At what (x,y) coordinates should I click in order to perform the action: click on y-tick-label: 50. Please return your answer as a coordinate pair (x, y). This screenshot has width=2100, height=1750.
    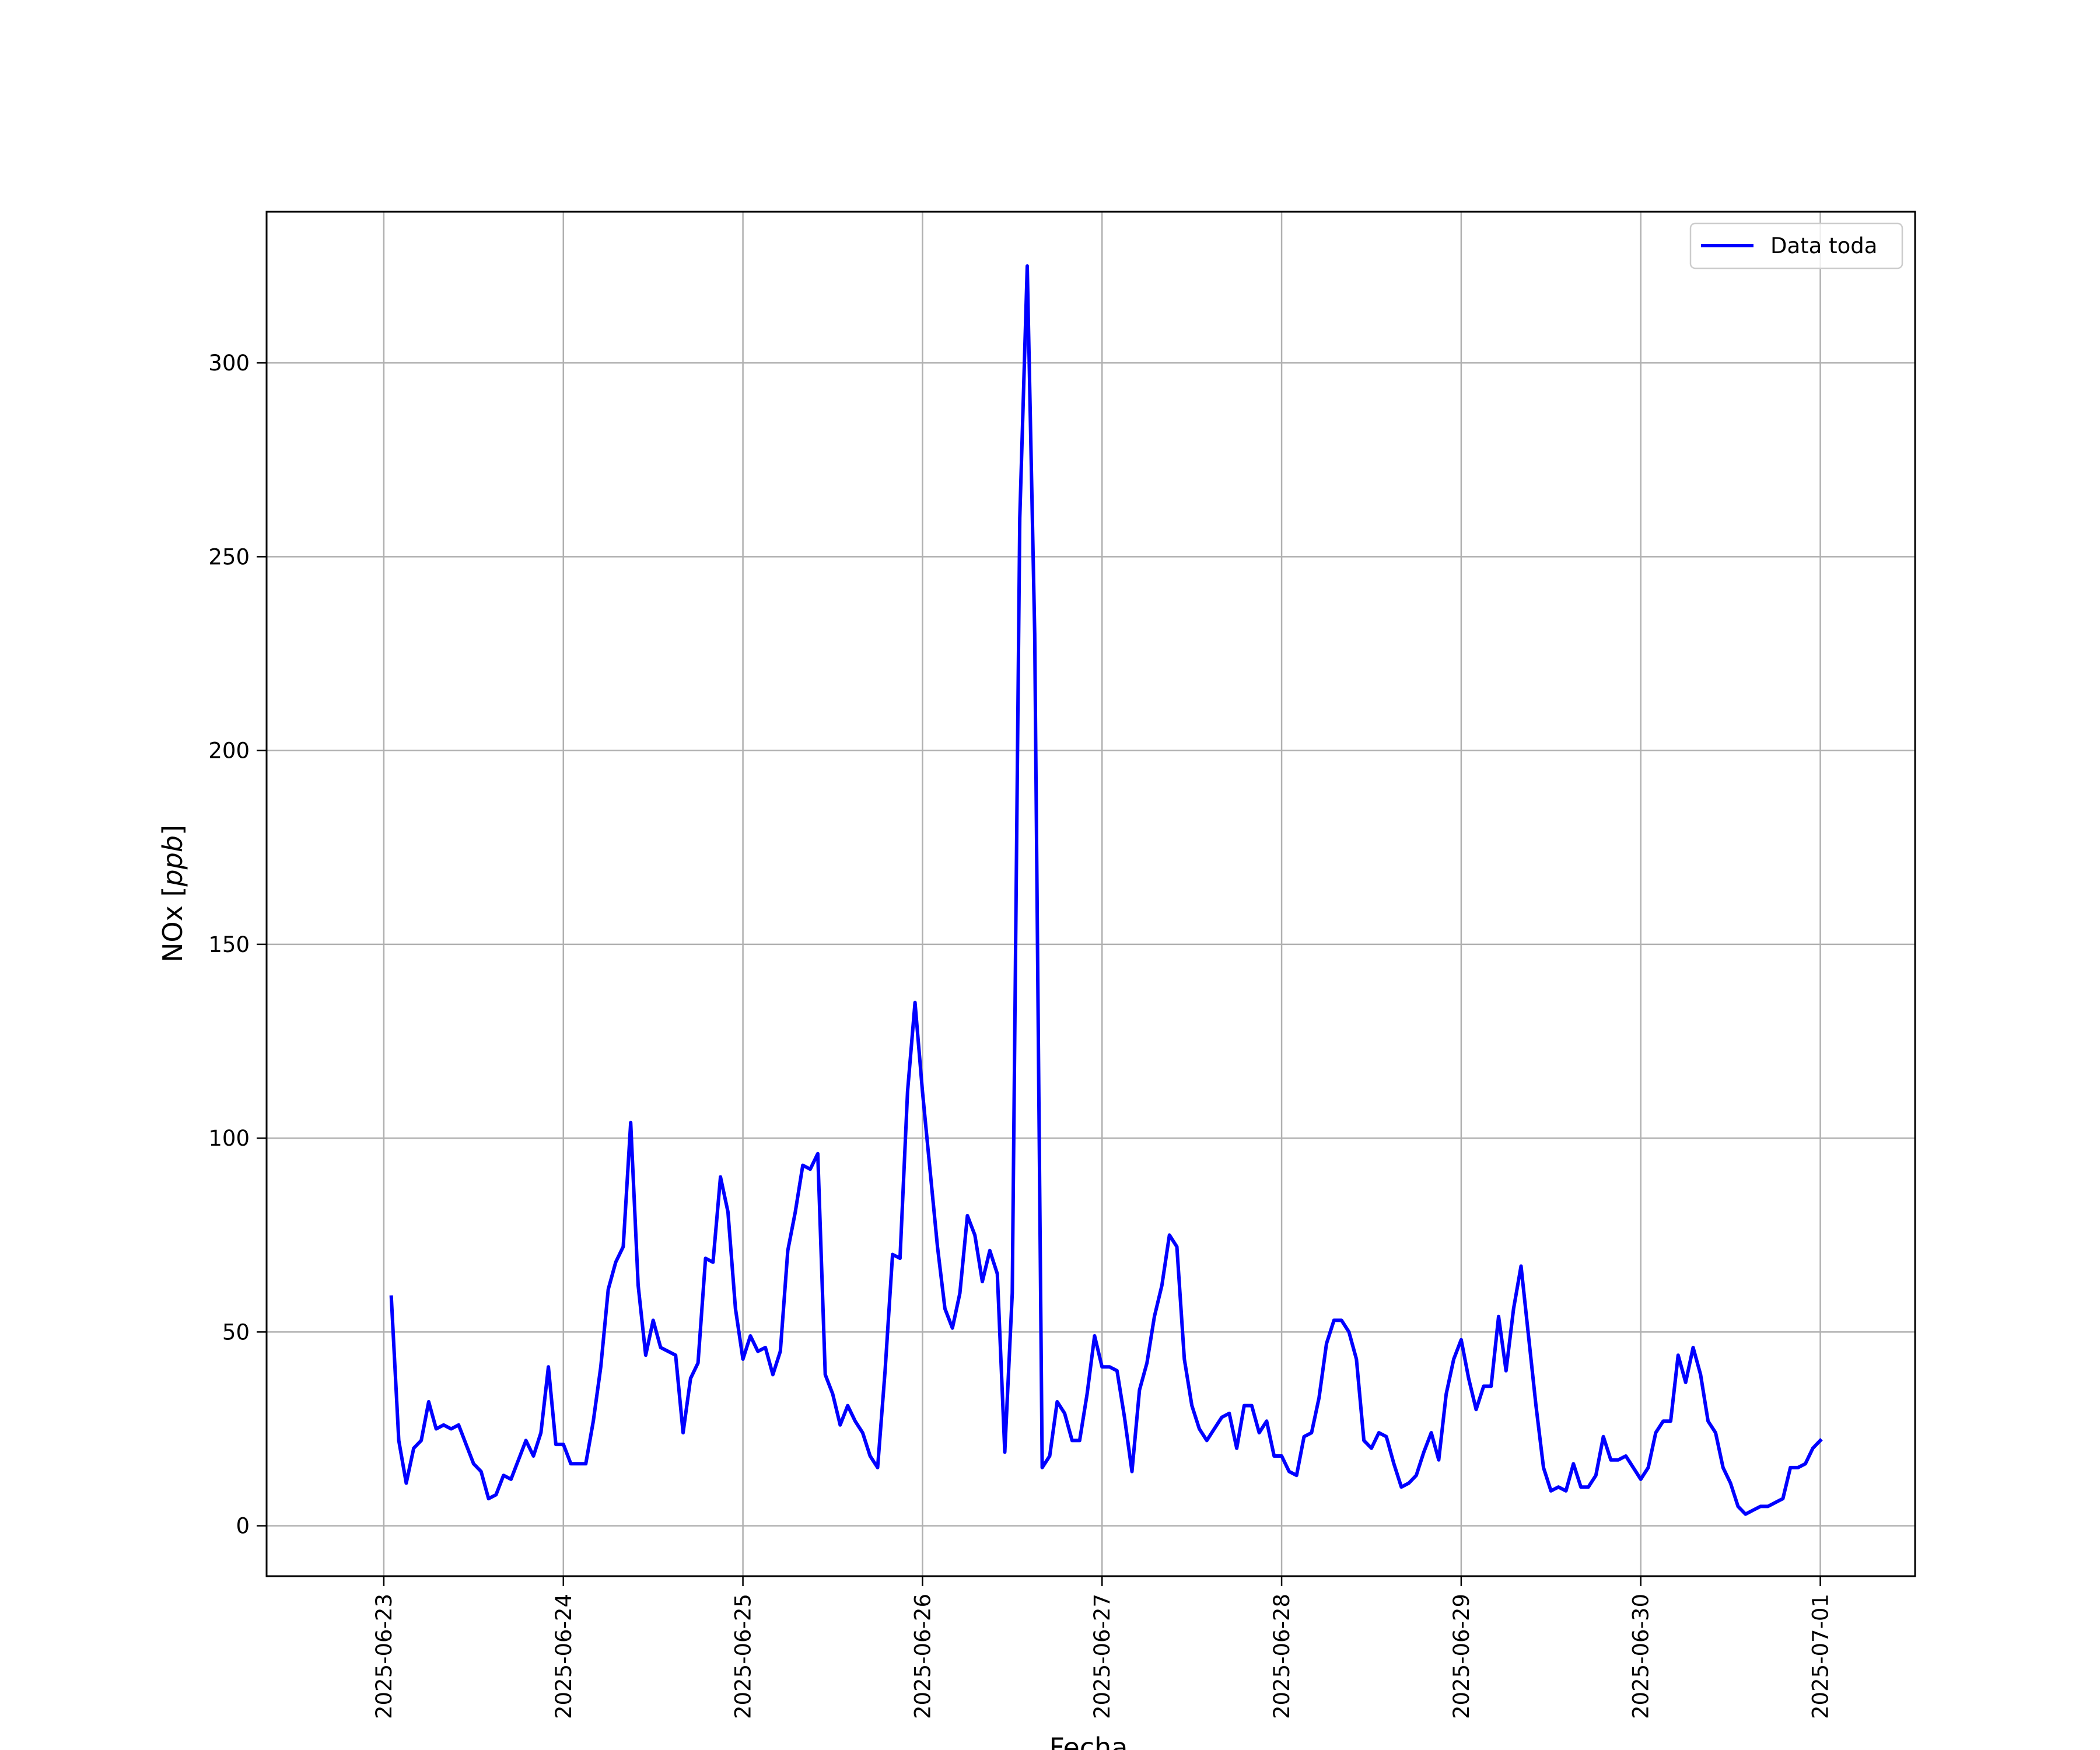
    Looking at the image, I should click on (236, 1332).